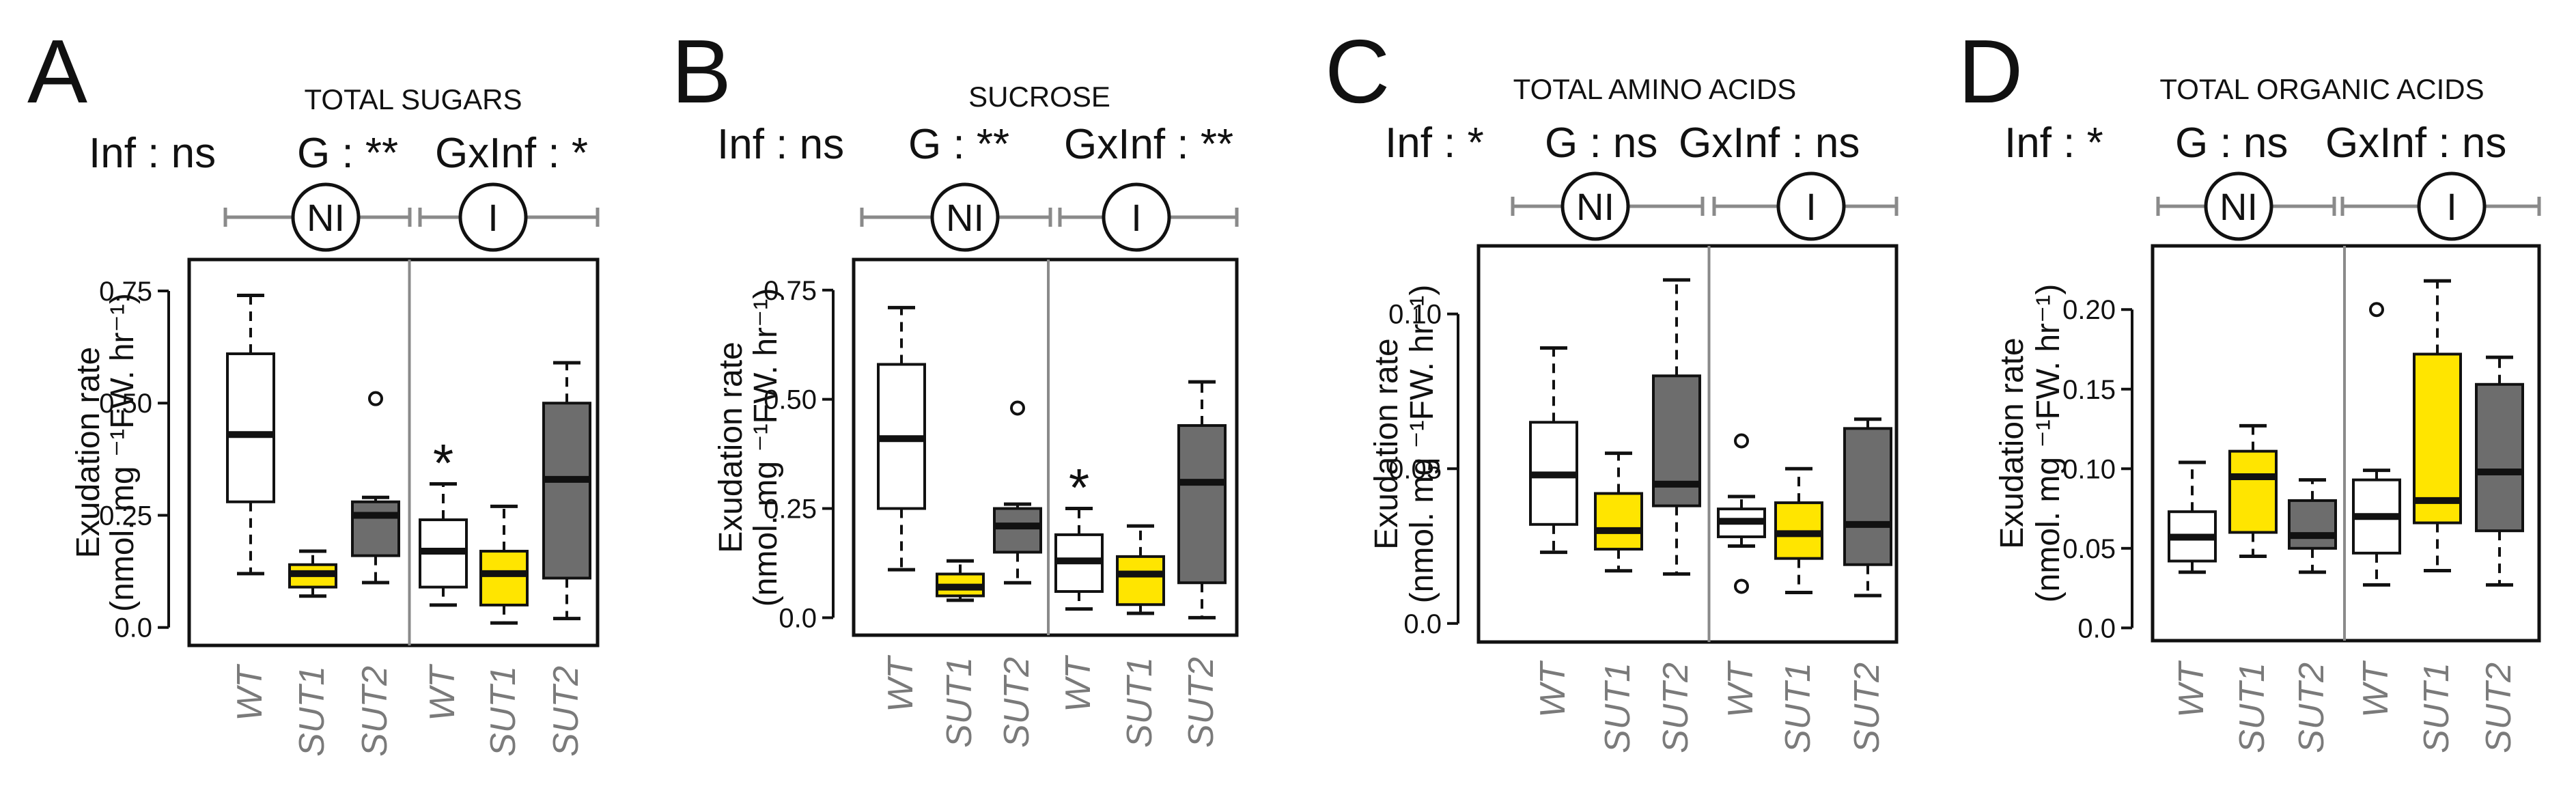 Image resolution: width=2576 pixels, height=795 pixels. What do you see at coordinates (2089, 390) in the screenshot?
I see `y-tick-label: 0.15` at bounding box center [2089, 390].